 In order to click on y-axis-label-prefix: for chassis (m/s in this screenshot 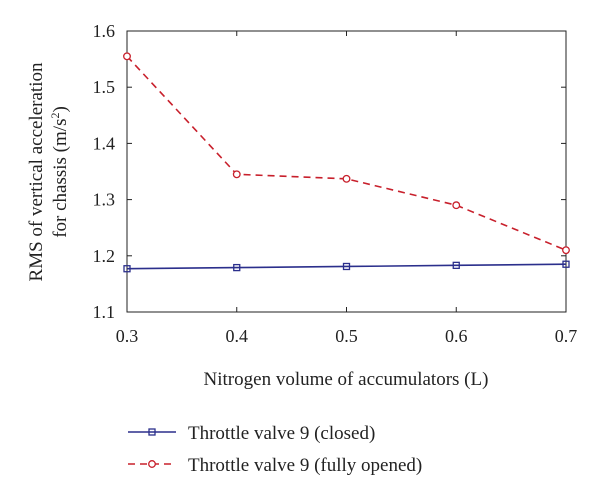, I will do `click(60, 178)`.